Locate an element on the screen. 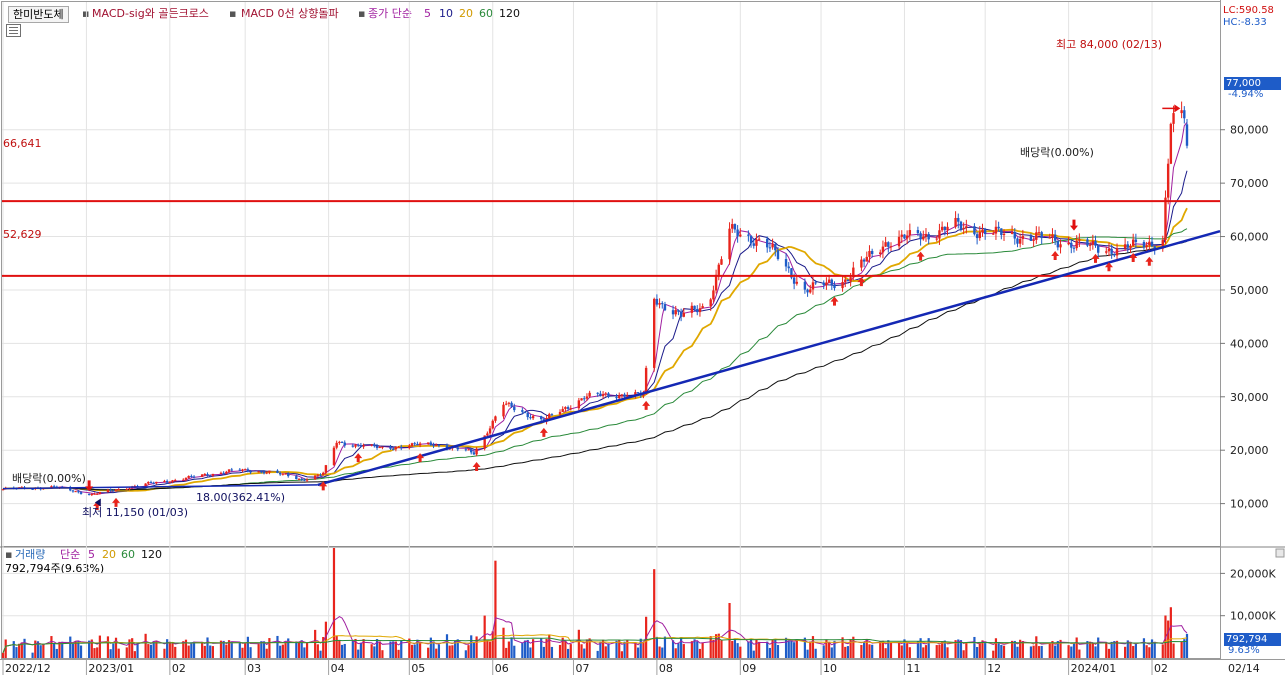  current-volume-tag: 792,794 is located at coordinates (1252, 639).